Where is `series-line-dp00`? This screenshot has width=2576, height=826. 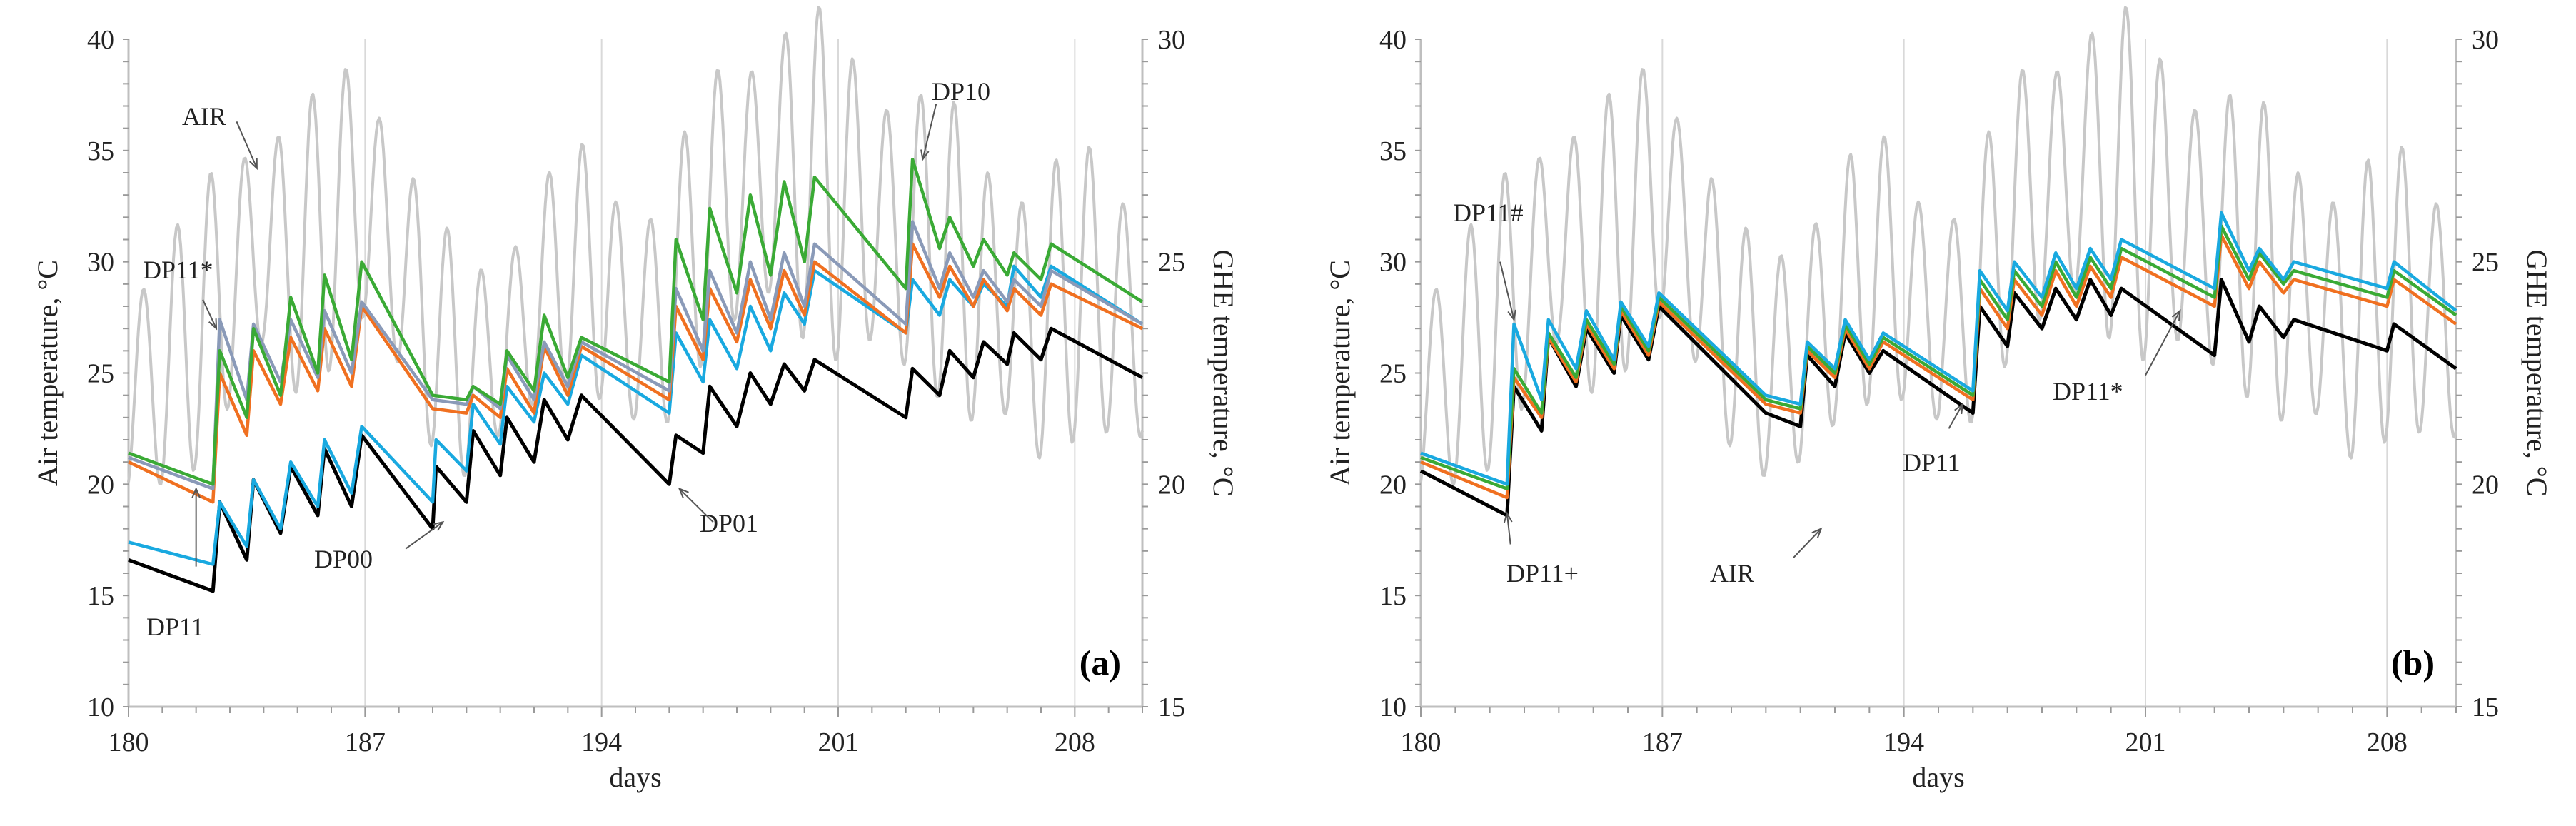 series-line-dp00 is located at coordinates (636, 415).